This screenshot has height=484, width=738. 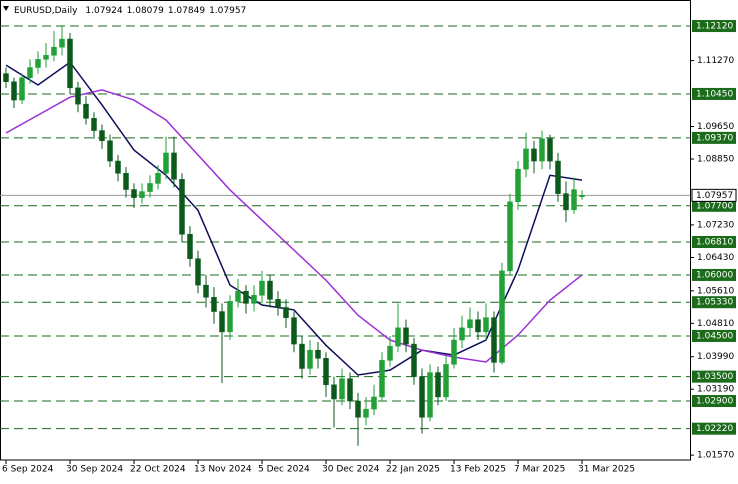 I want to click on y-tick-label: 1.03990, so click(x=715, y=357).